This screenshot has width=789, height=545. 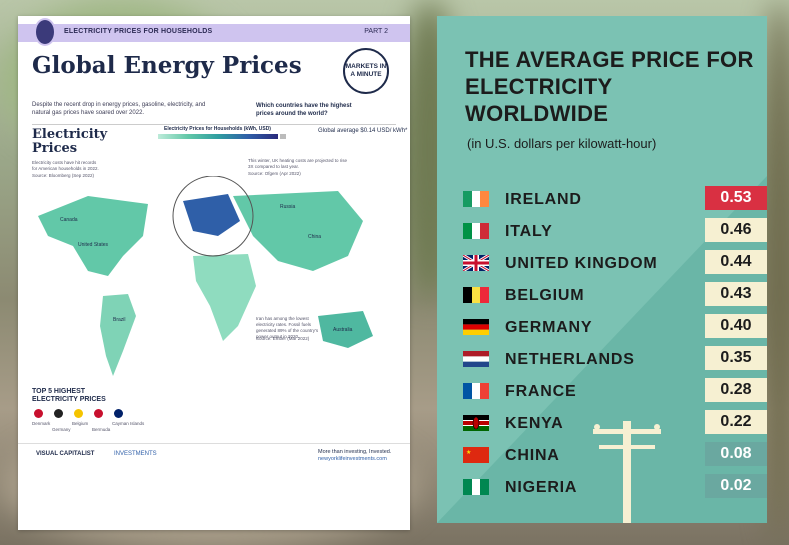 I want to click on italy-flag-icon, so click(x=476, y=231).